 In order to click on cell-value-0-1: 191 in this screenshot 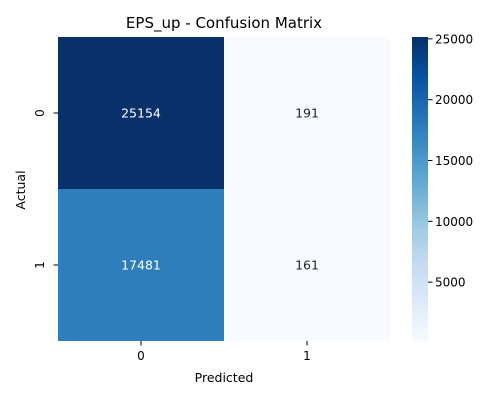, I will do `click(307, 113)`.